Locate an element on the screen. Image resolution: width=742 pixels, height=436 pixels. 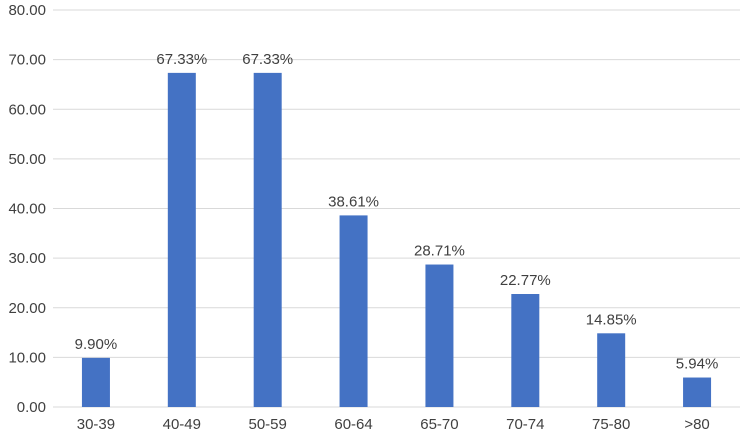
y-tick-label: 80.00 is located at coordinates (27, 10).